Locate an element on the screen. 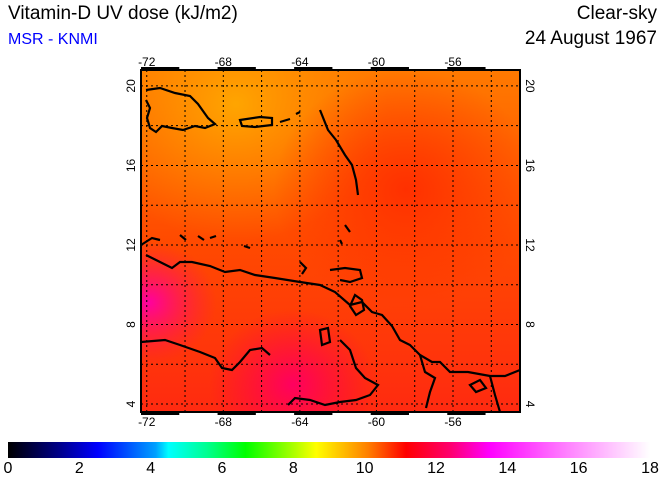 The image size is (665, 480). lon-tick-bottom: -72 is located at coordinates (147, 422).